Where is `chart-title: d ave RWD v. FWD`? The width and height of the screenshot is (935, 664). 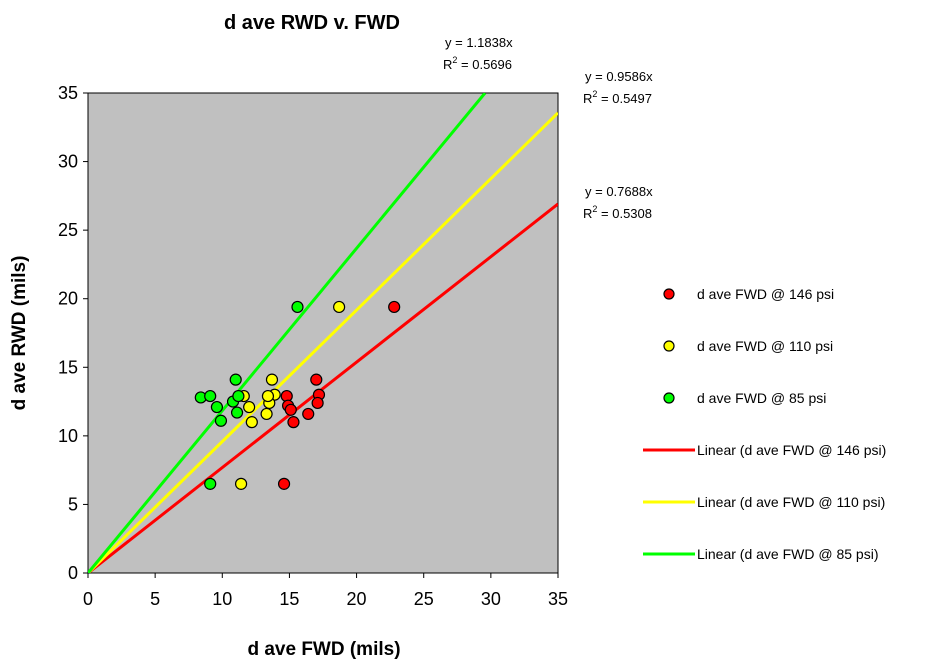 chart-title: d ave RWD v. FWD is located at coordinates (312, 23).